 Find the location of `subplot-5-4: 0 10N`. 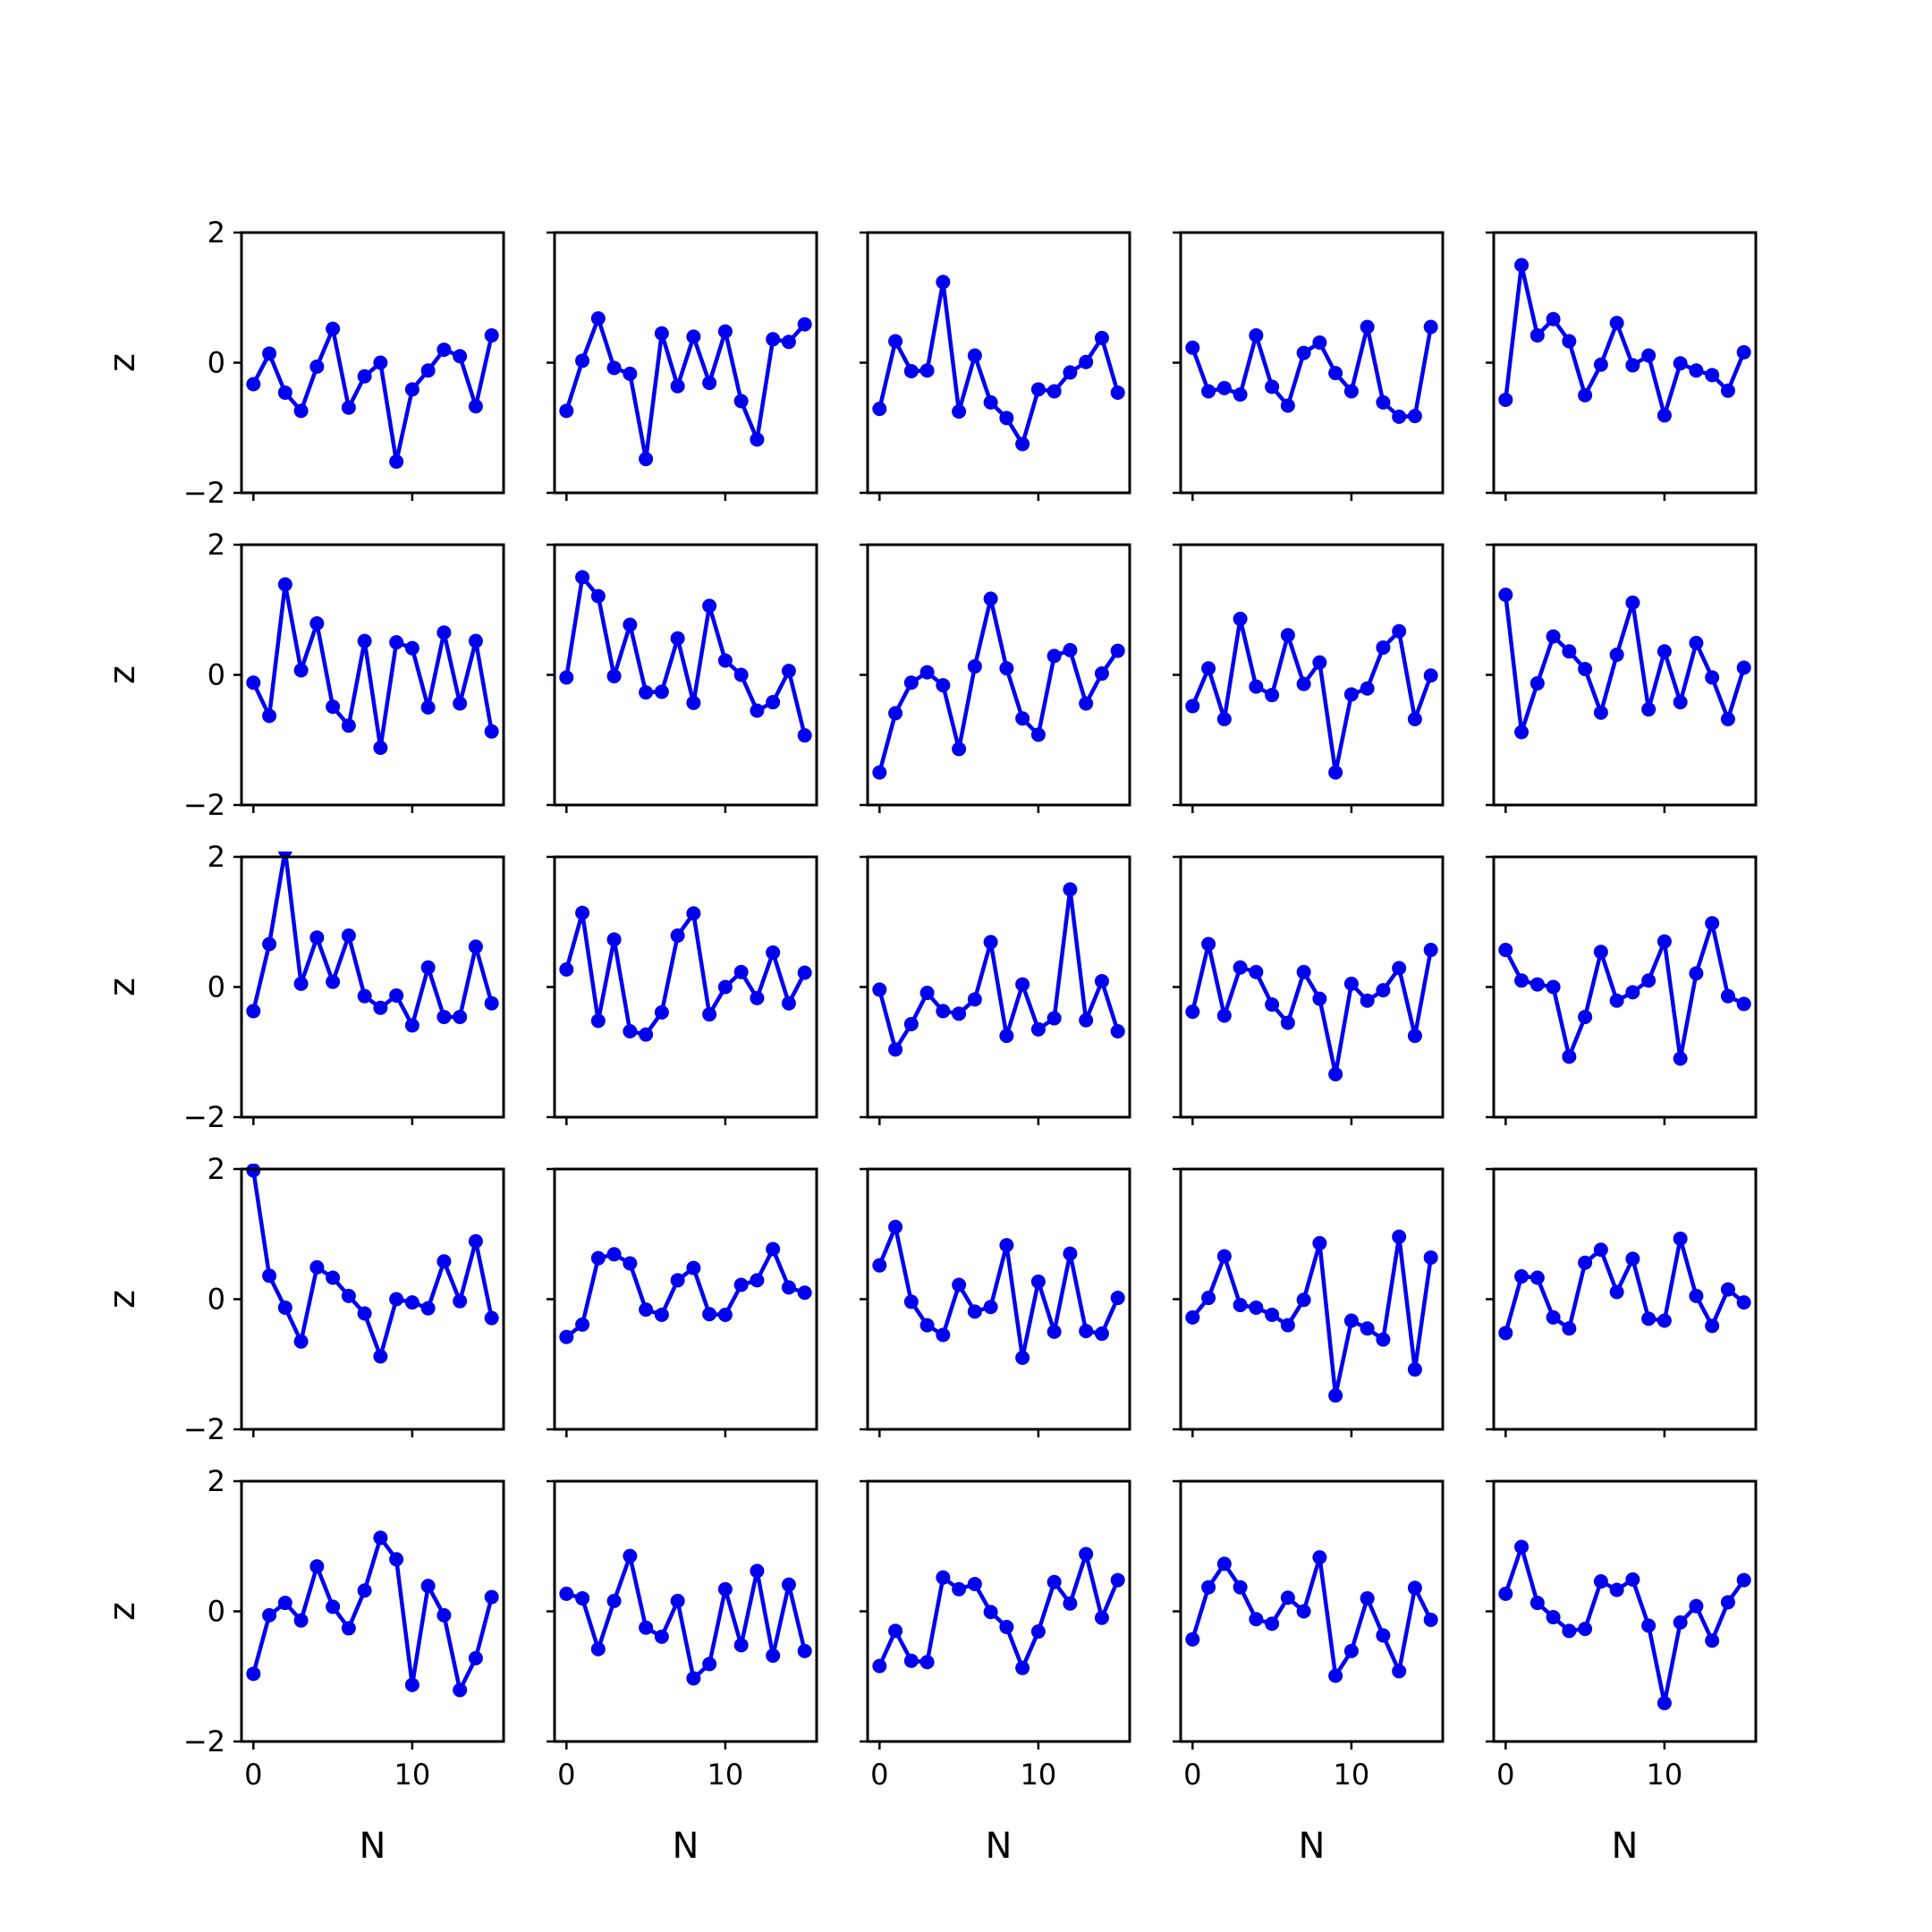

subplot-5-4: 0 10N is located at coordinates (1309, 1673).